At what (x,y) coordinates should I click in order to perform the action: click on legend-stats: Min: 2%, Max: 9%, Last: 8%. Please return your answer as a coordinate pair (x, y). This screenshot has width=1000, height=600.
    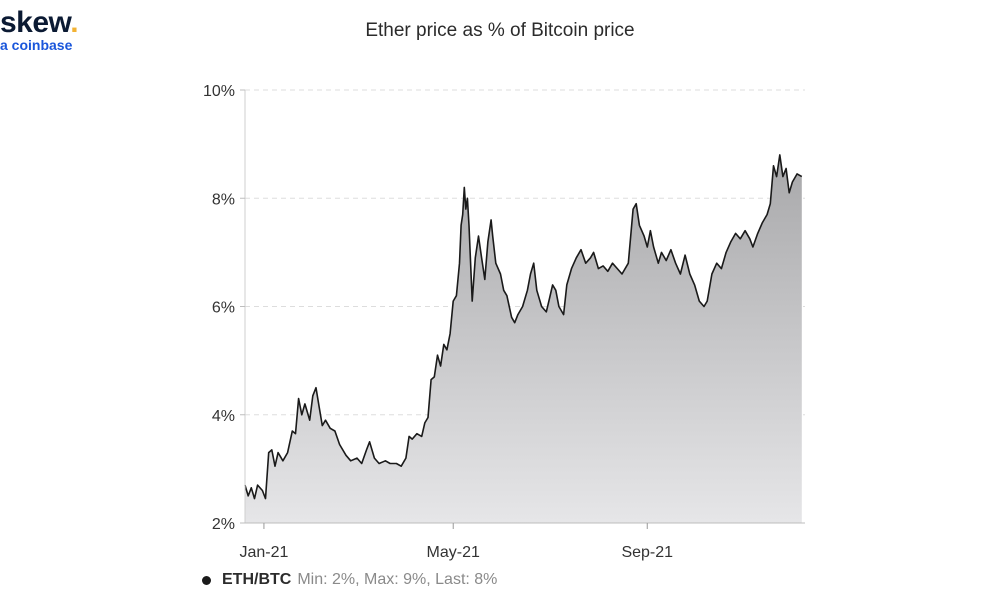
    Looking at the image, I should click on (397, 579).